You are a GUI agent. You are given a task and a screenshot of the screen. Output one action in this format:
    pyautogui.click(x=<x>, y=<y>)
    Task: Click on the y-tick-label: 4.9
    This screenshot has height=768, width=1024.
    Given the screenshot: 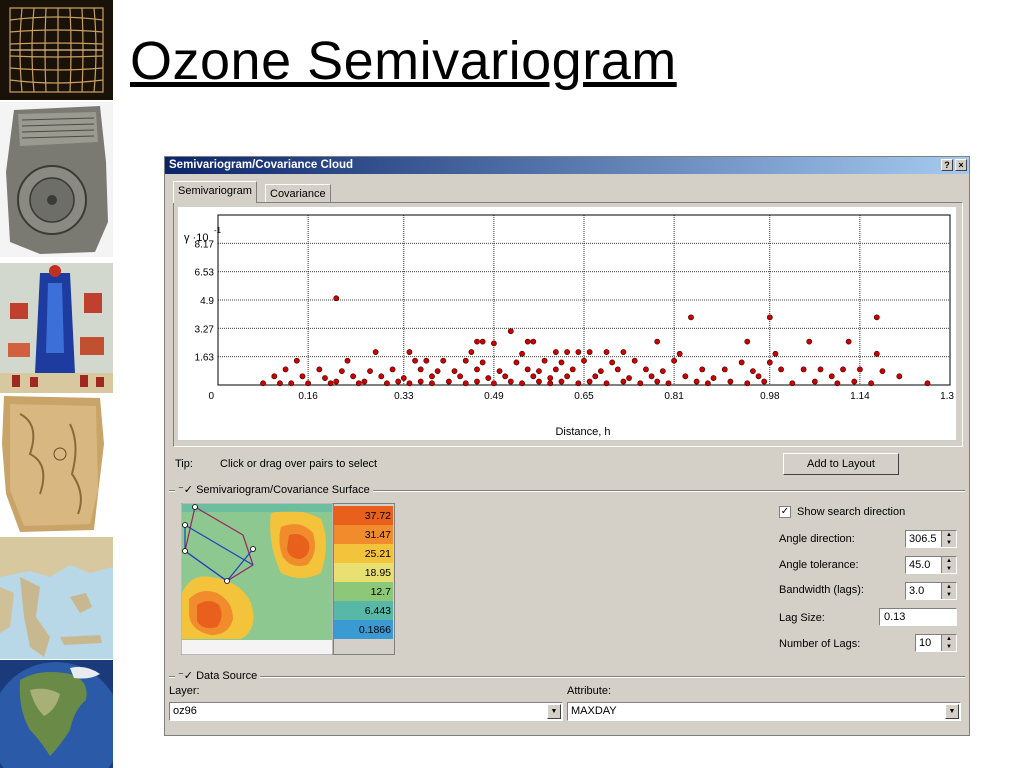 What is the action you would take?
    pyautogui.click(x=207, y=301)
    